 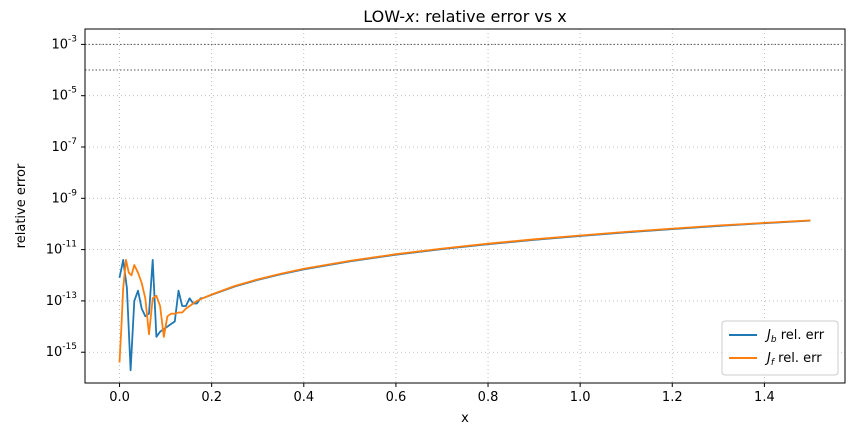 I want to click on chart-title-pre: LOW-, so click(x=384, y=16).